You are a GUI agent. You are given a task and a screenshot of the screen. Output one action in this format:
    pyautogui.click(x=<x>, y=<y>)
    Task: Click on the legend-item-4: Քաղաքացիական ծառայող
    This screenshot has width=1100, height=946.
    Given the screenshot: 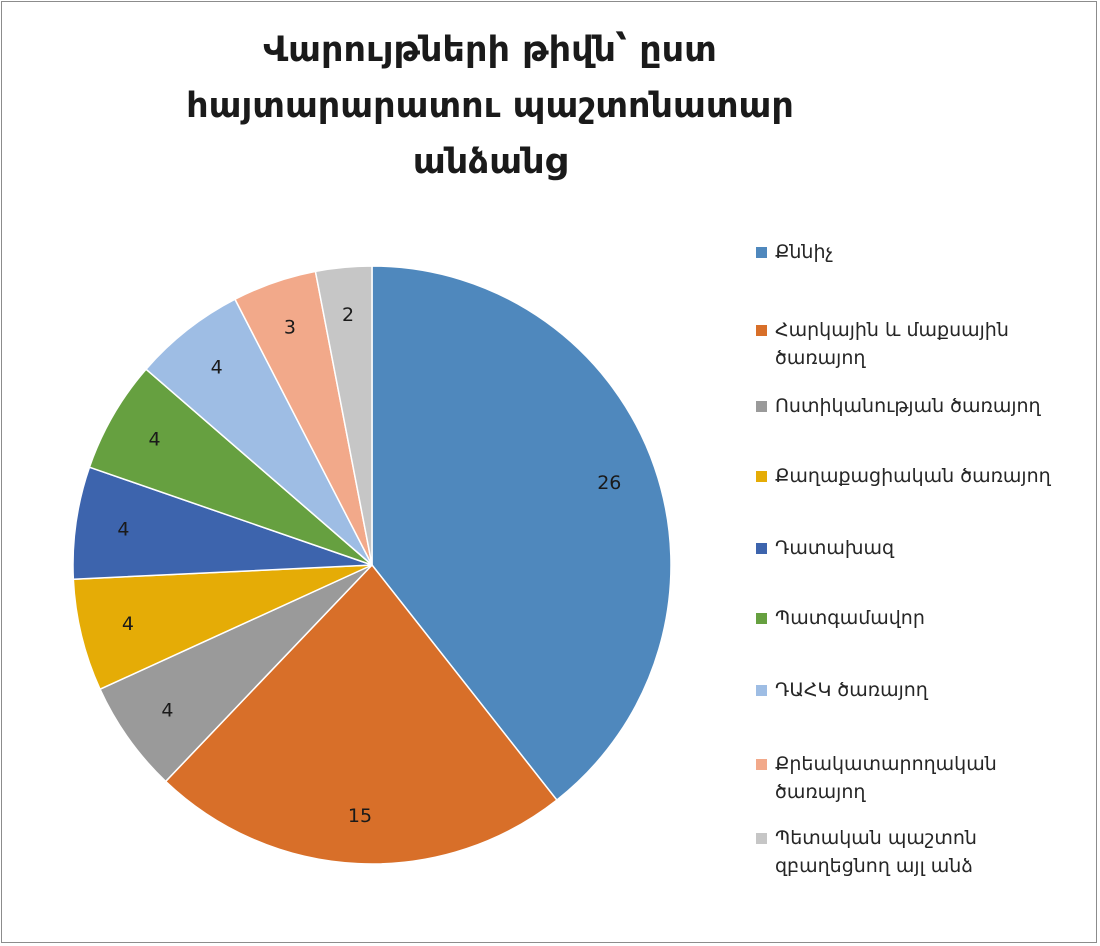 What is the action you would take?
    pyautogui.click(x=916, y=476)
    